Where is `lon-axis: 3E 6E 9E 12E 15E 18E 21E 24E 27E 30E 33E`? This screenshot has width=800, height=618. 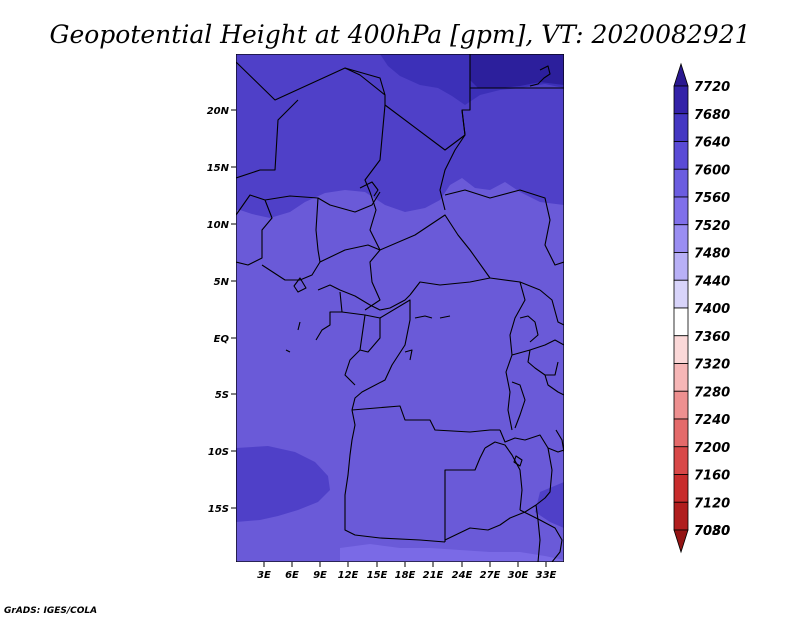 lon-axis: 3E 6E 9E 12E 15E 18E 21E 24E 27E 30E 33E is located at coordinates (407, 571).